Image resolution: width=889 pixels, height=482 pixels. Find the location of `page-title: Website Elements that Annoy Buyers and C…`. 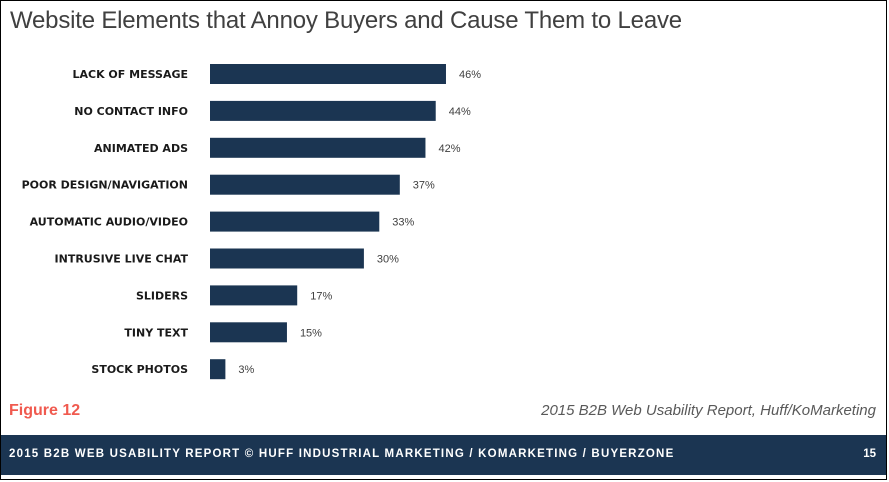

page-title: Website Elements that Annoy Buyers and C… is located at coordinates (346, 20).